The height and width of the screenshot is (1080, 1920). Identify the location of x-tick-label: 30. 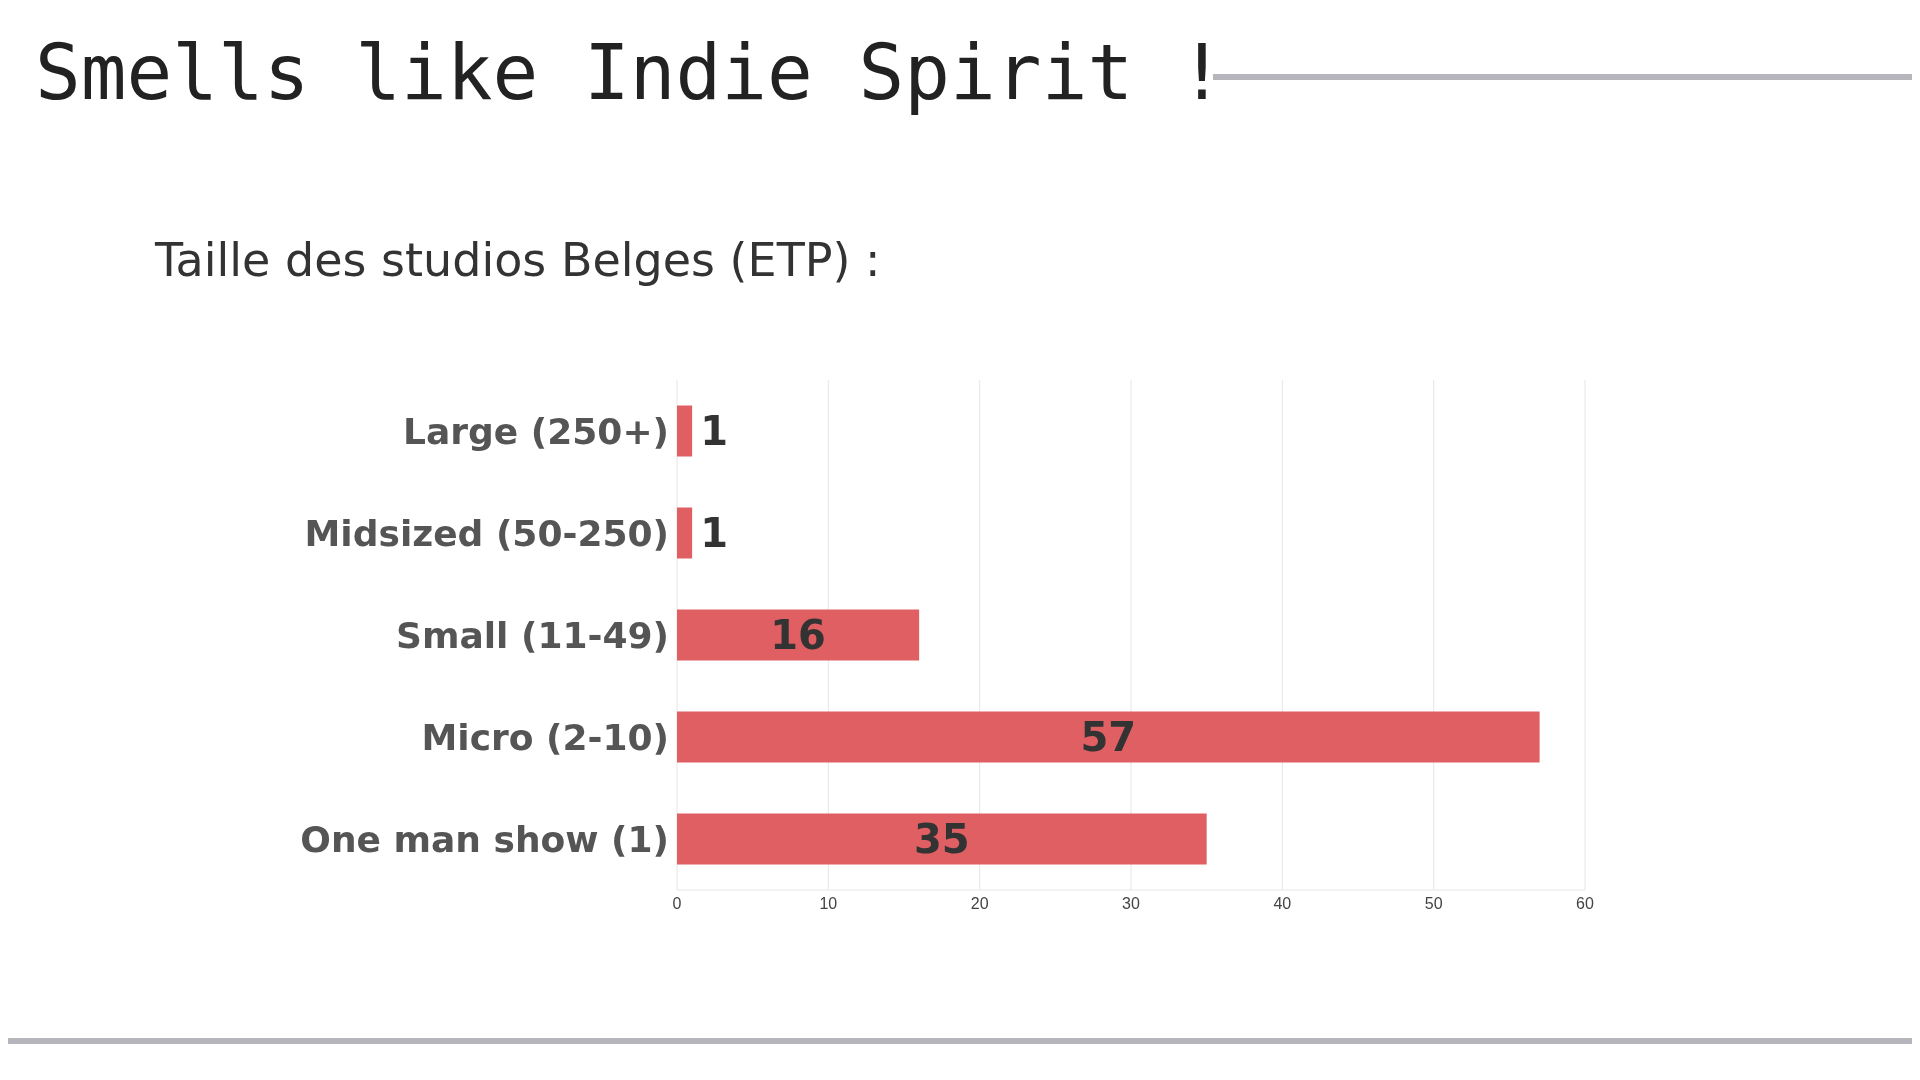
(1131, 904).